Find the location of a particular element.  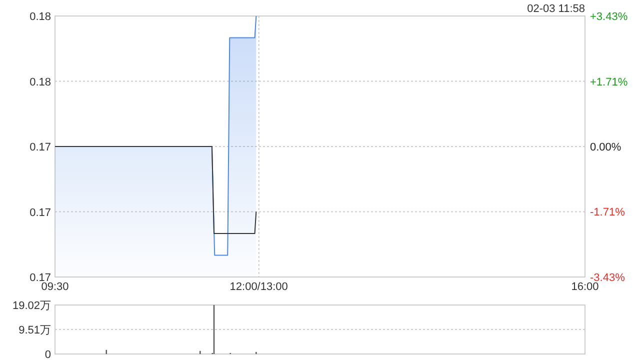

x-tick-label: 09:30 is located at coordinates (55, 287).